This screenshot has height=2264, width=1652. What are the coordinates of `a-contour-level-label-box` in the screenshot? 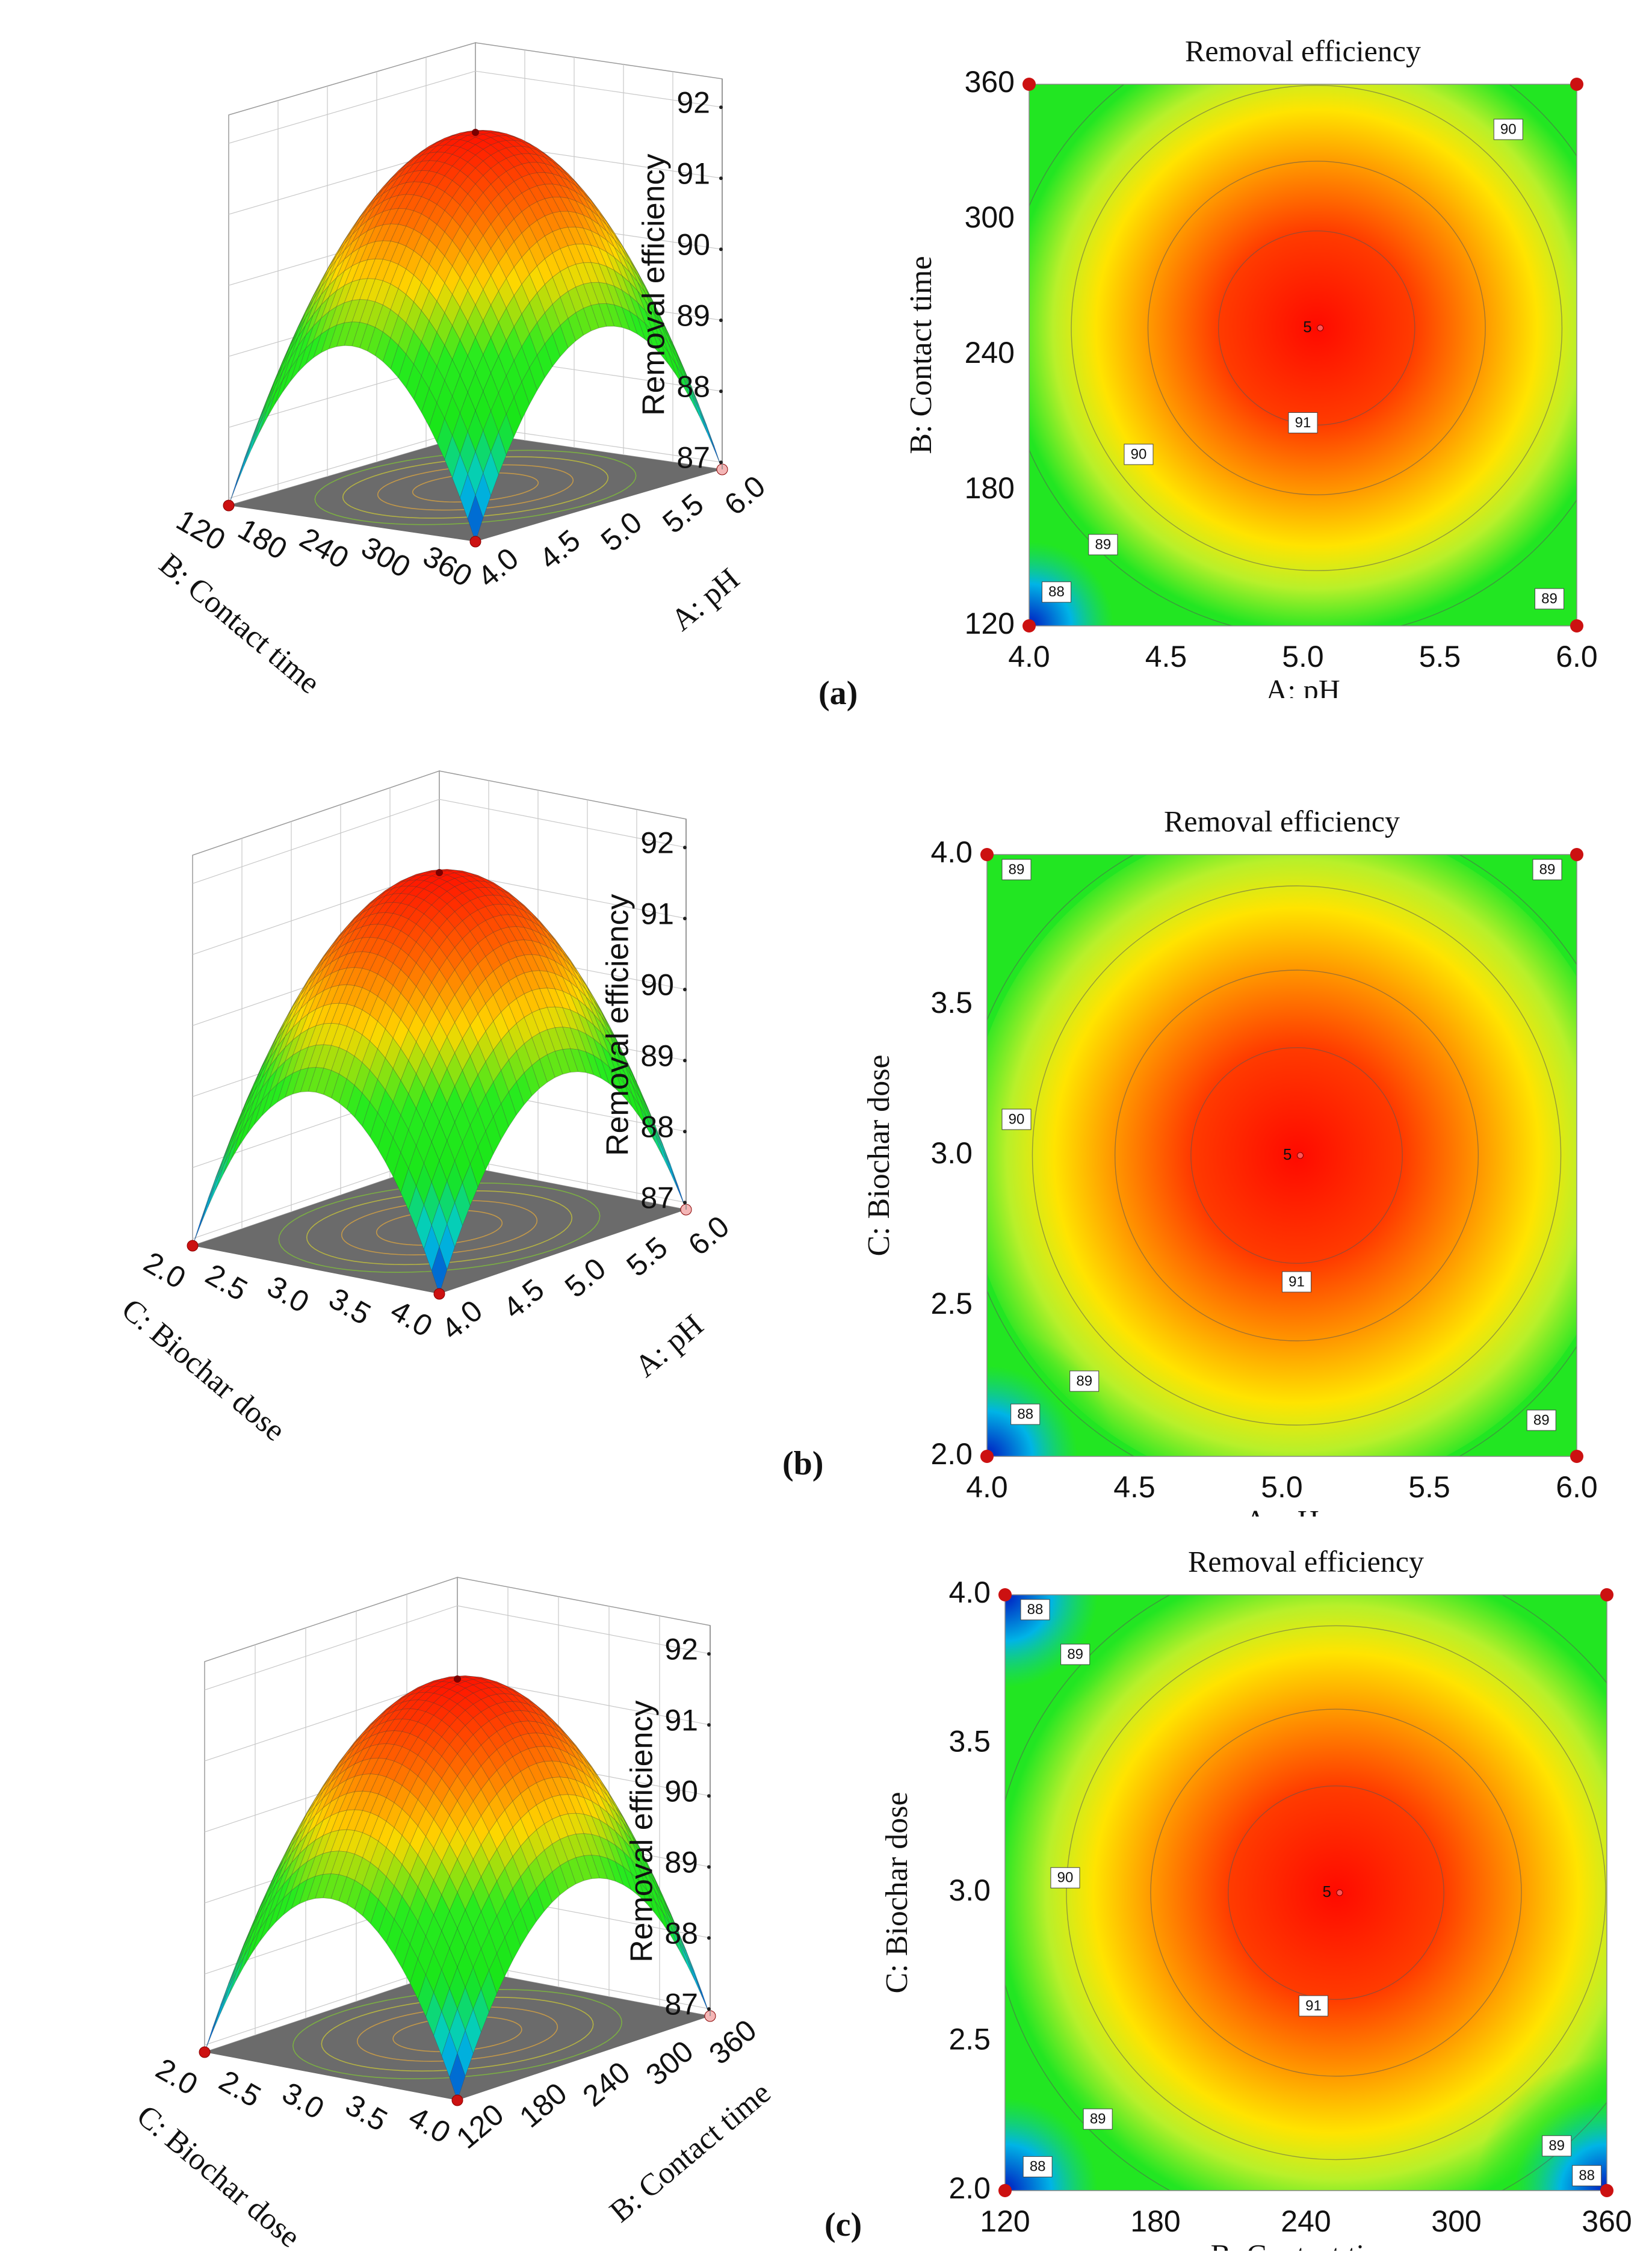 It's located at (1103, 544).